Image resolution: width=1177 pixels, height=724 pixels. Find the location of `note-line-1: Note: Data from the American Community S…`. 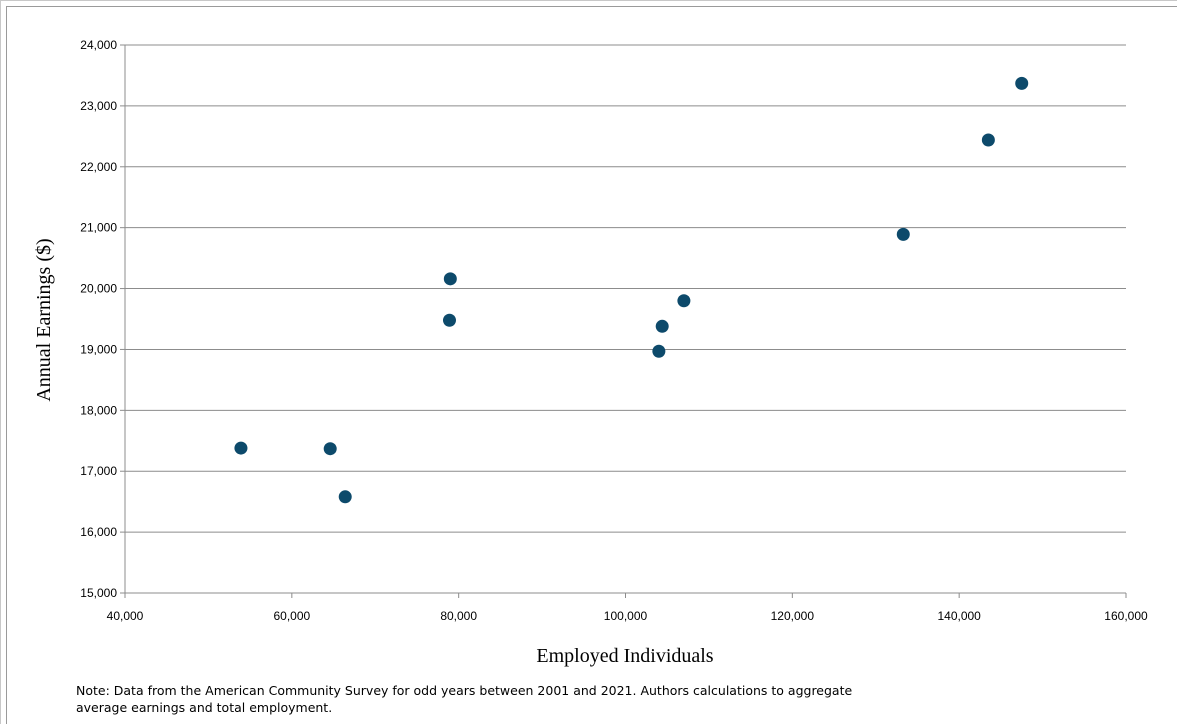

note-line-1: Note: Data from the American Community S… is located at coordinates (464, 690).